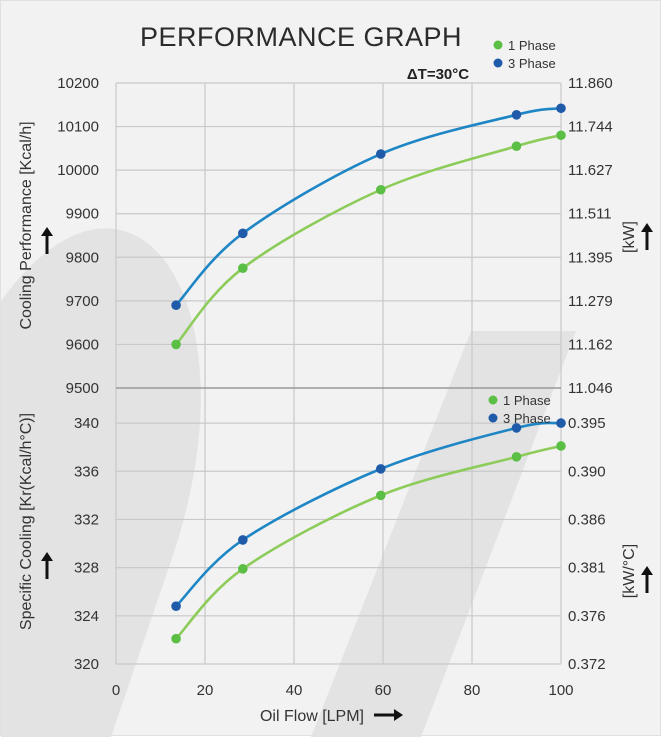 This screenshot has height=737, width=661. Describe the element at coordinates (587, 519) in the screenshot. I see `y-right-tick-label: 0.386` at that location.